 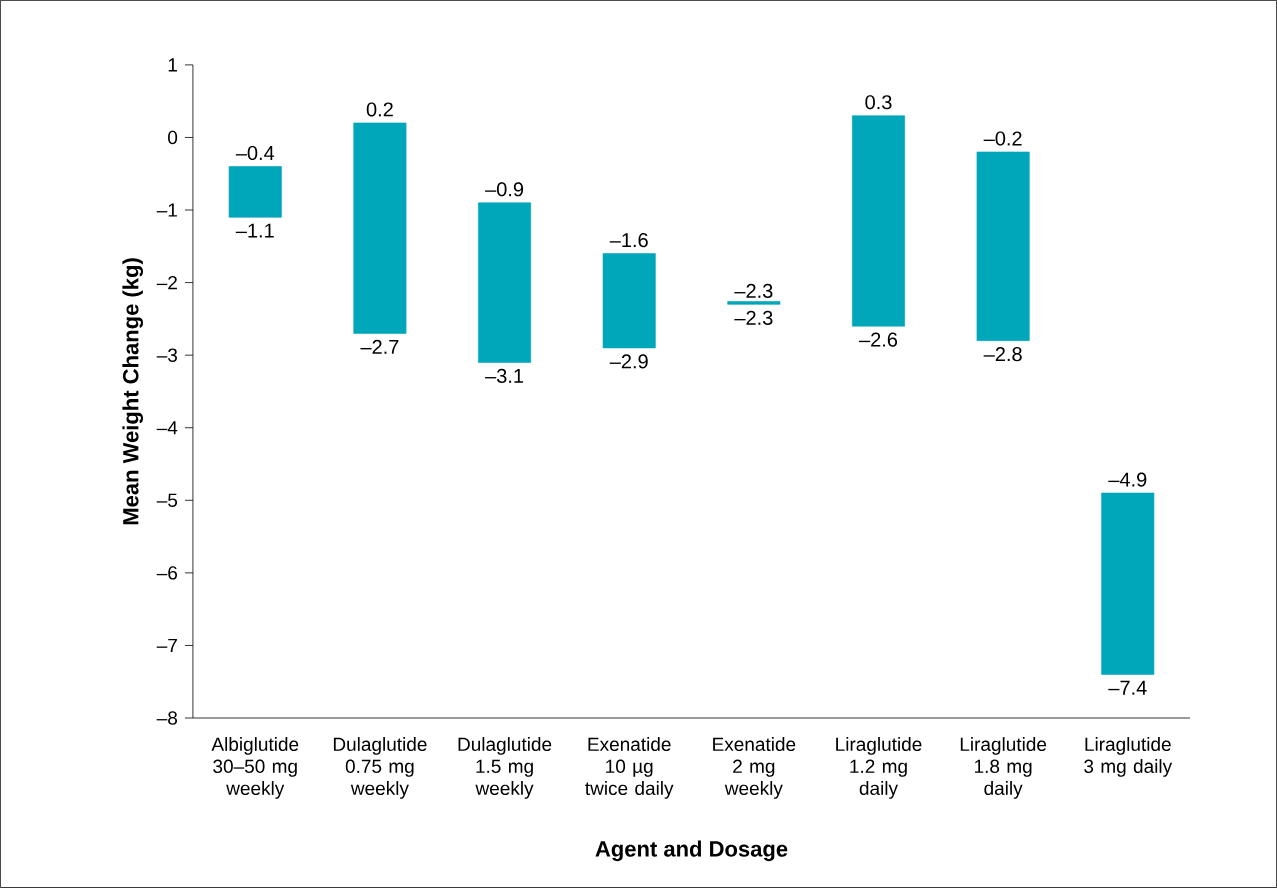 What do you see at coordinates (1002, 354) in the screenshot?
I see `annotation: –2.8` at bounding box center [1002, 354].